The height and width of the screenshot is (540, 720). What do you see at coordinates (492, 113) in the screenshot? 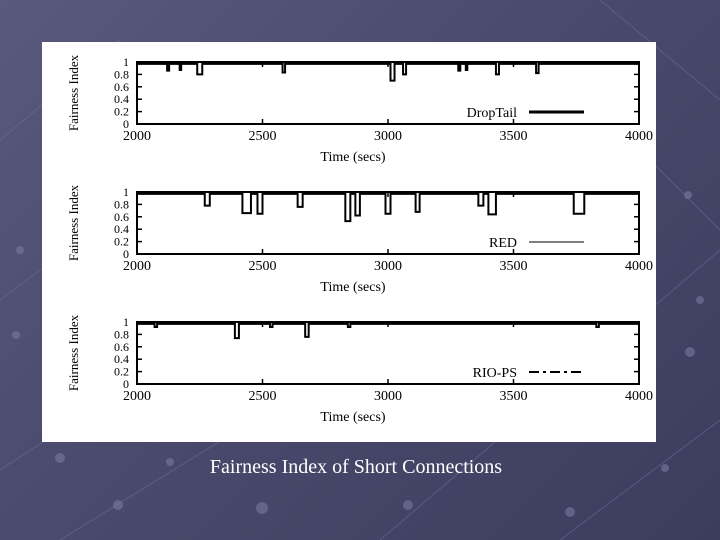
I see `legend-label: DropTail` at bounding box center [492, 113].